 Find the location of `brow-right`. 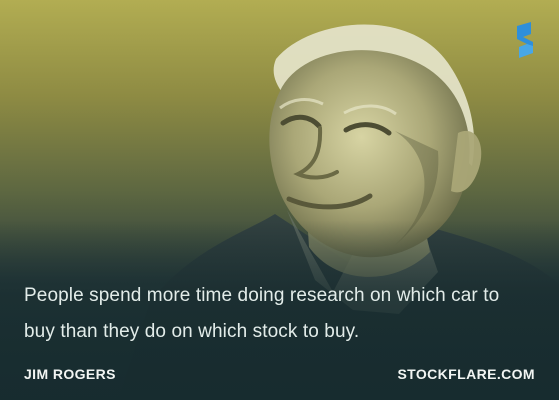

brow-right is located at coordinates (370, 110).